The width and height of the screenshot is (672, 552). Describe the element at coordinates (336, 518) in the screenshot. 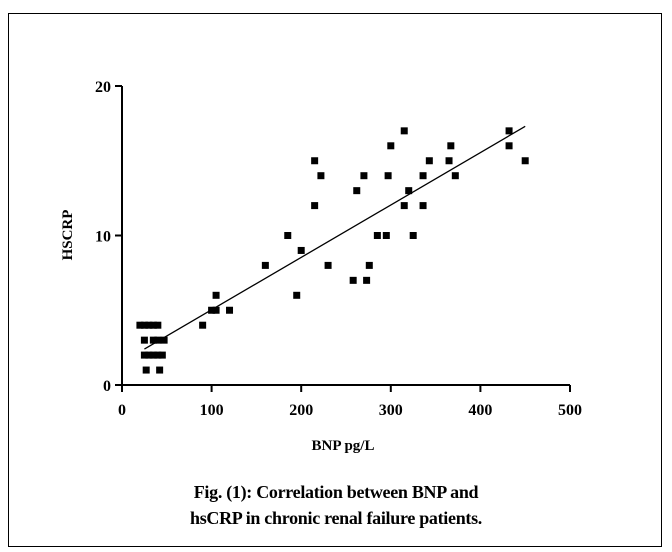

I see `figure-caption-line-2: hsCRP in chronic renal failure patients.` at that location.